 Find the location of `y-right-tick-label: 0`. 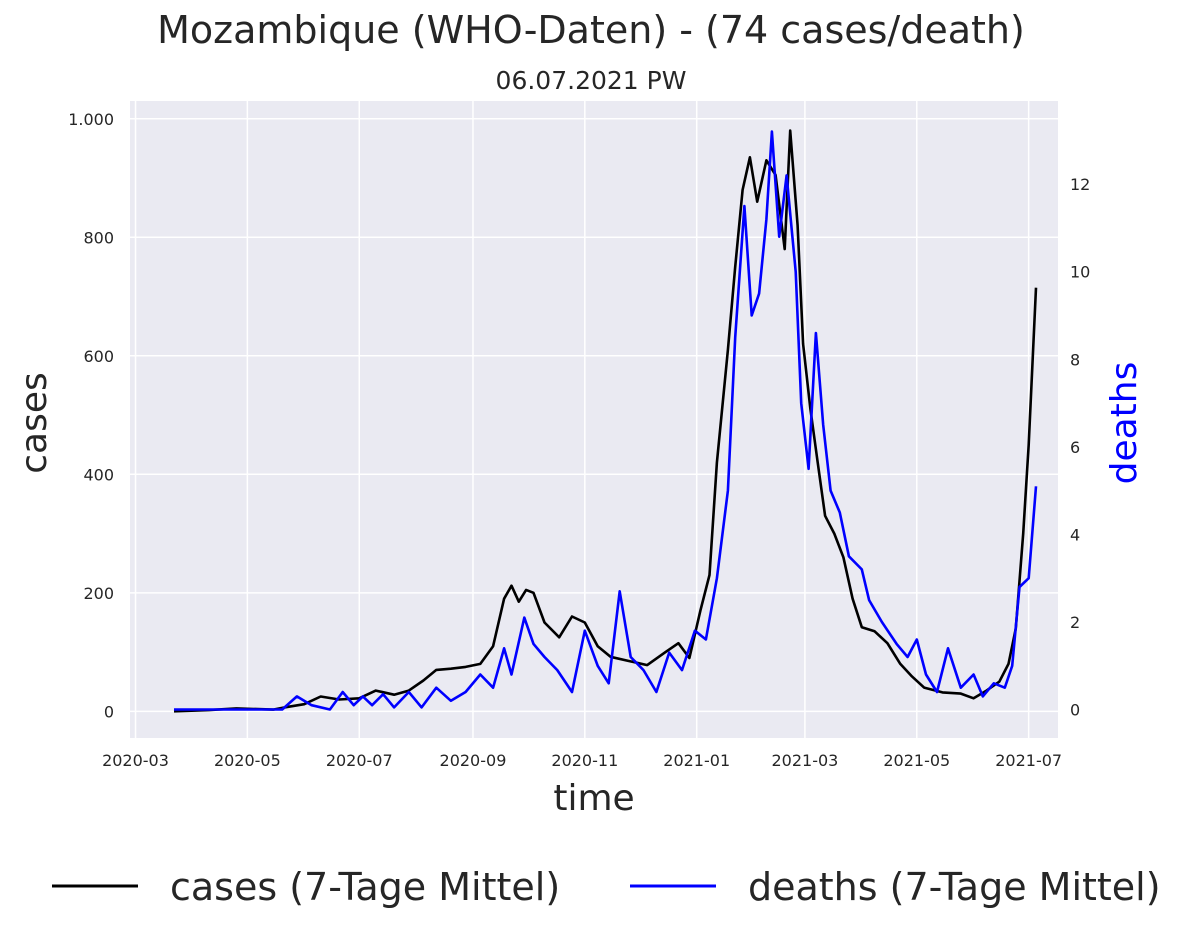

y-right-tick-label: 0 is located at coordinates (1075, 710).